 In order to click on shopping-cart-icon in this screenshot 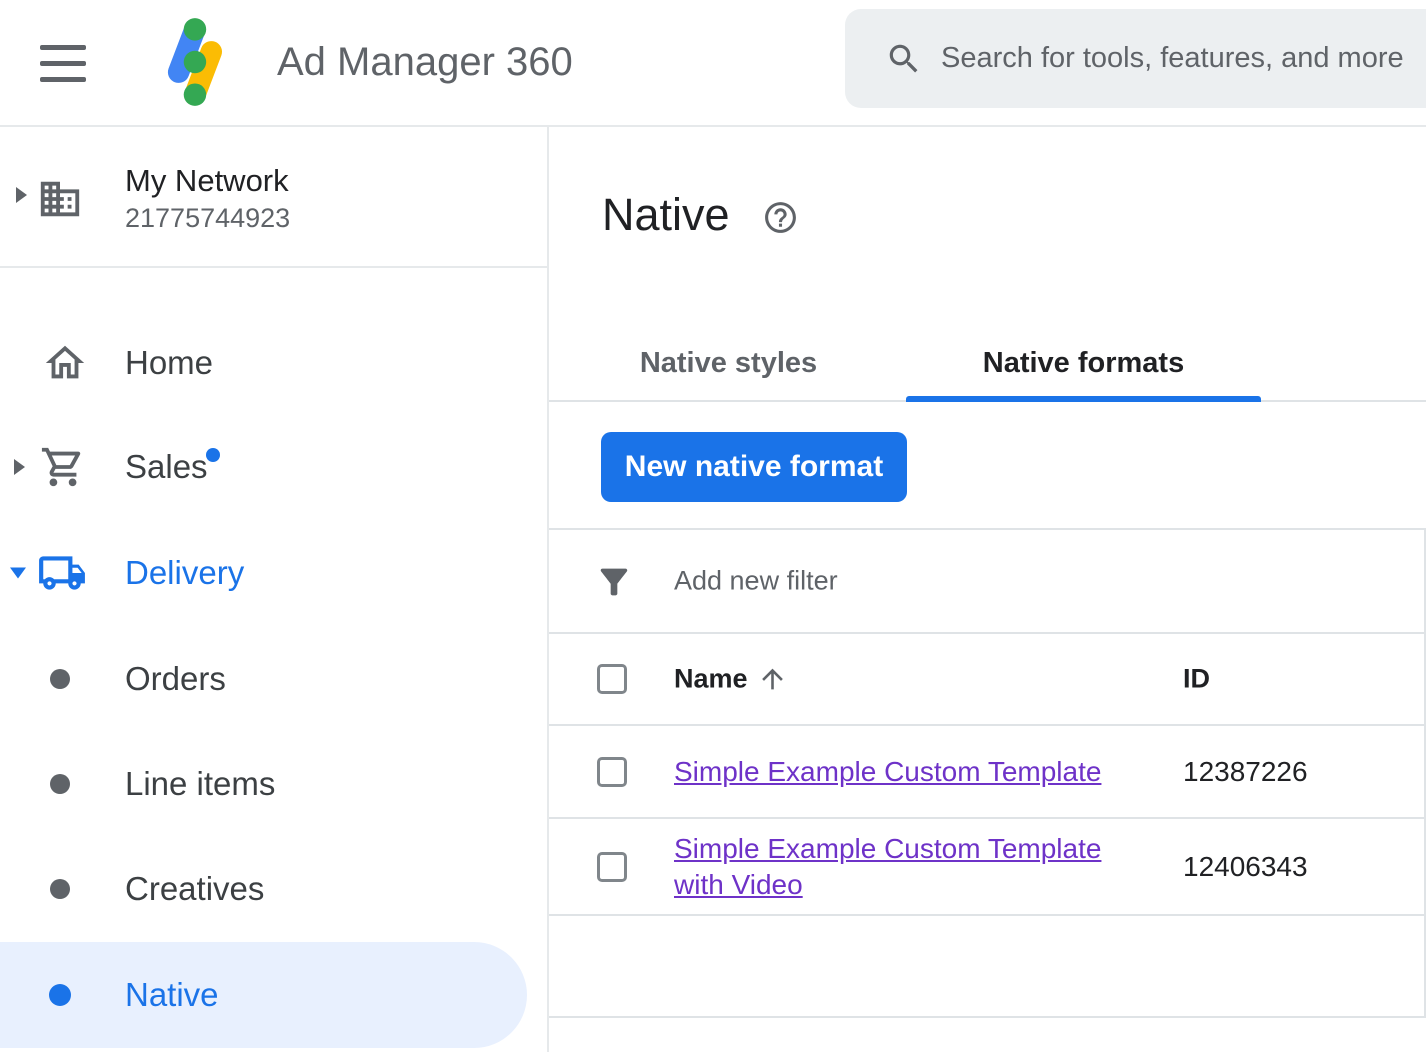, I will do `click(61, 467)`.